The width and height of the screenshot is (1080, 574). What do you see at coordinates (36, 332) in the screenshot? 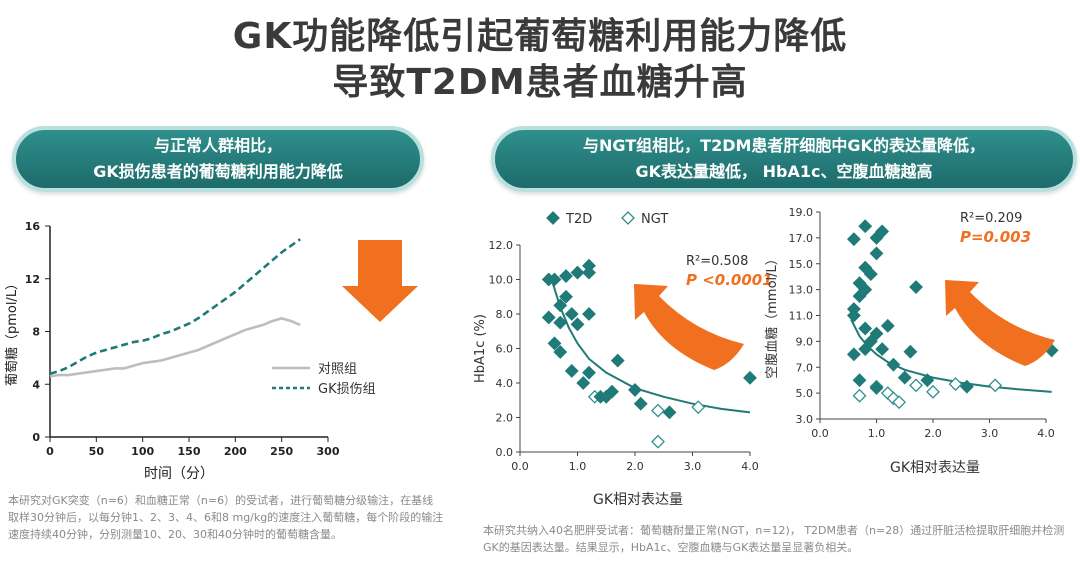
I see `y-tick-label: 8` at bounding box center [36, 332].